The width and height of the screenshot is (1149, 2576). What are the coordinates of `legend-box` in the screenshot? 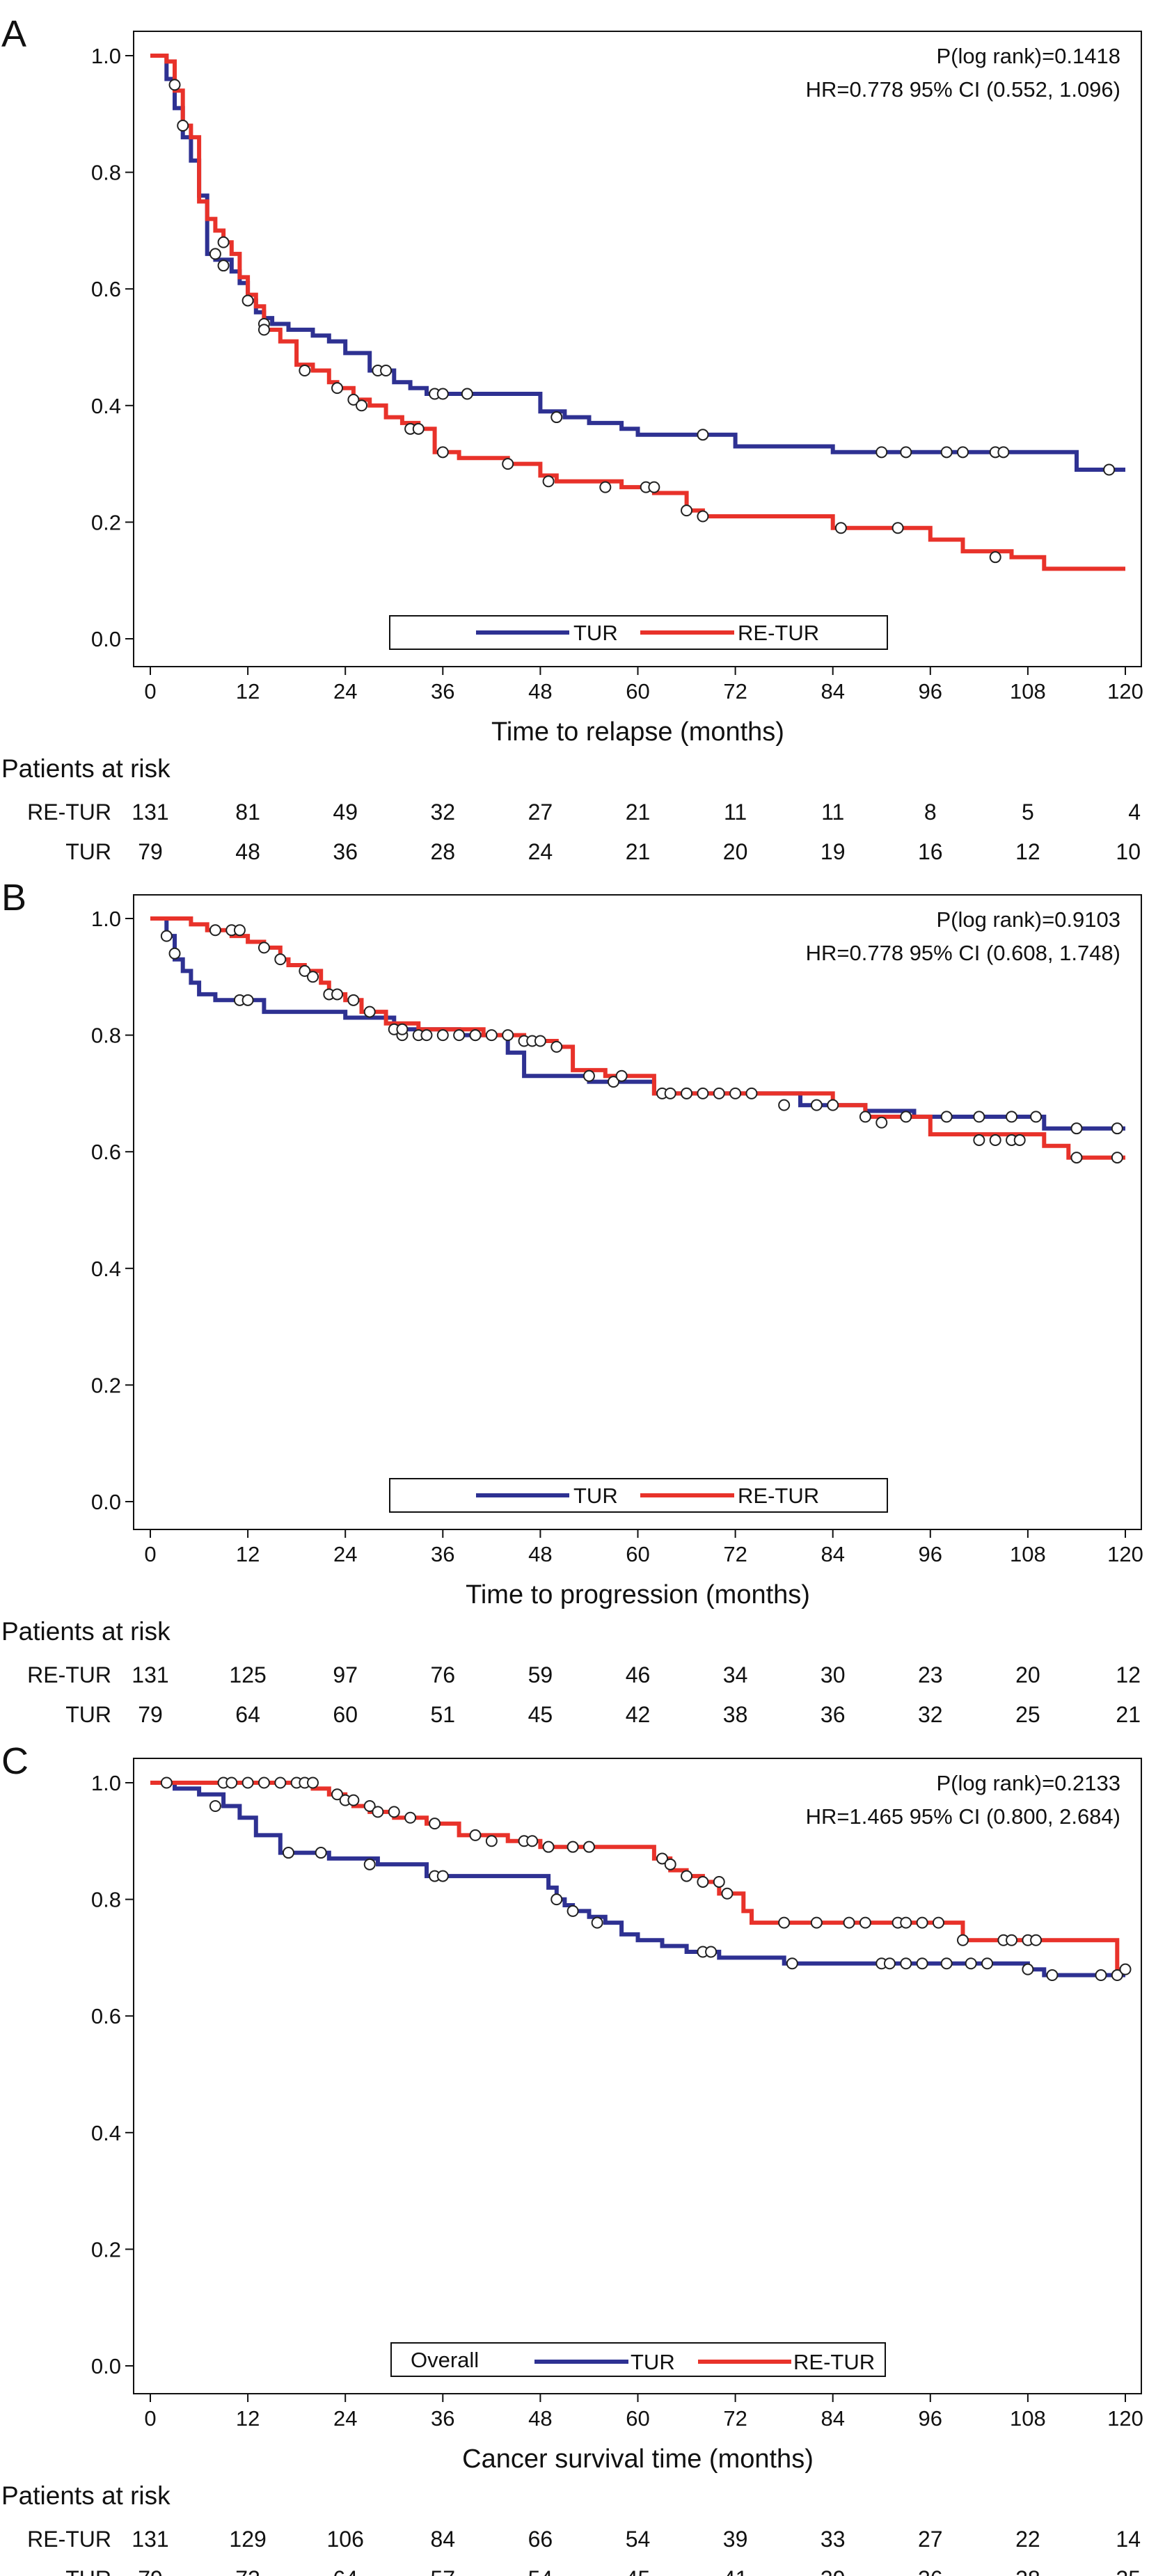 It's located at (639, 632).